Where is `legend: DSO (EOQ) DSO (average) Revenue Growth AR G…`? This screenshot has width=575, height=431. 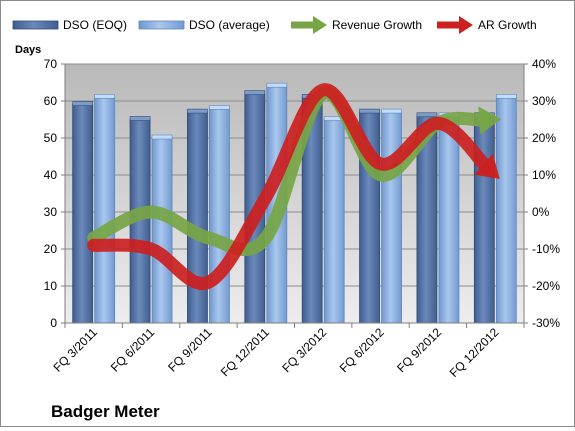
legend: DSO (EOQ) DSO (average) Revenue Growth AR G… is located at coordinates (274, 25).